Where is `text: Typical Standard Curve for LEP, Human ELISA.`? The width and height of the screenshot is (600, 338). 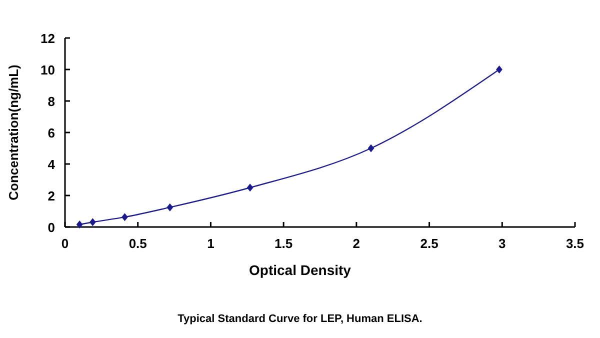 text: Typical Standard Curve for LEP, Human ELISA. is located at coordinates (300, 319).